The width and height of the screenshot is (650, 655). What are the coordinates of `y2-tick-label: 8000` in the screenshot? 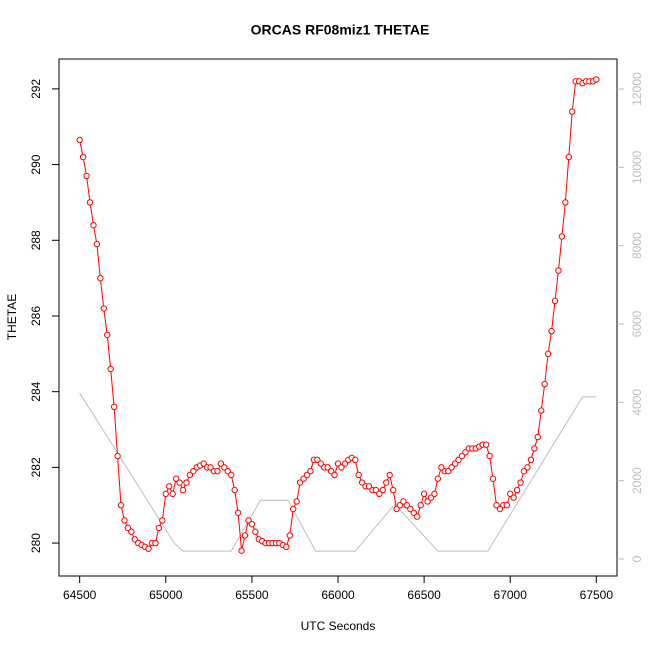 It's located at (637, 245).